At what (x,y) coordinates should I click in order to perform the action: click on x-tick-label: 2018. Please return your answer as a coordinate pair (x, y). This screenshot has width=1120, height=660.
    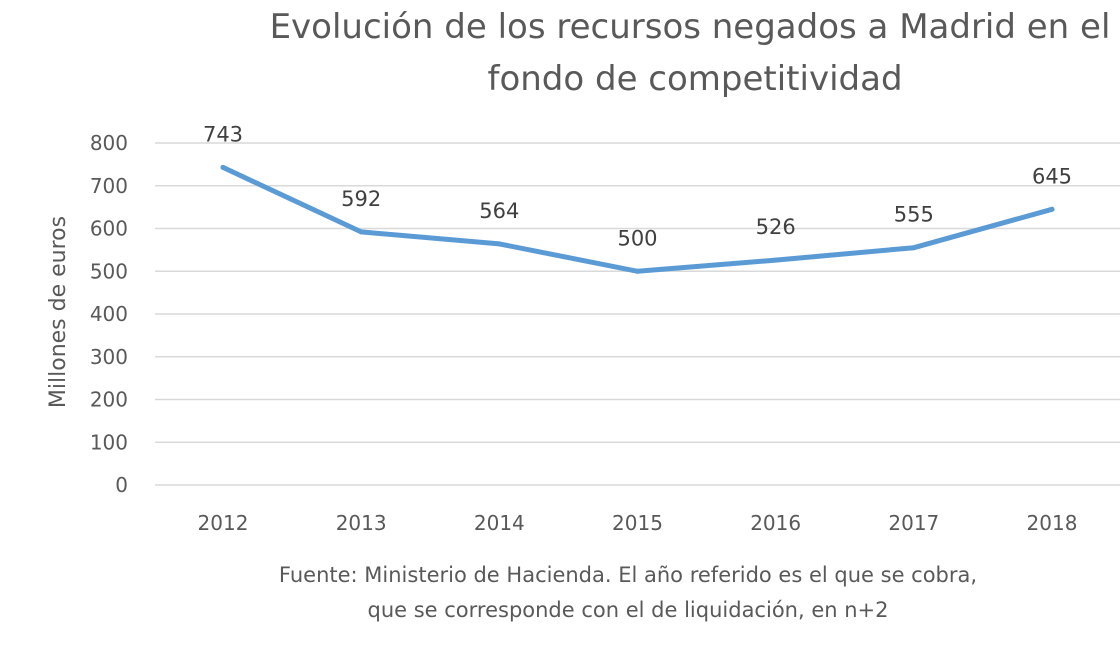
    Looking at the image, I should click on (1052, 523).